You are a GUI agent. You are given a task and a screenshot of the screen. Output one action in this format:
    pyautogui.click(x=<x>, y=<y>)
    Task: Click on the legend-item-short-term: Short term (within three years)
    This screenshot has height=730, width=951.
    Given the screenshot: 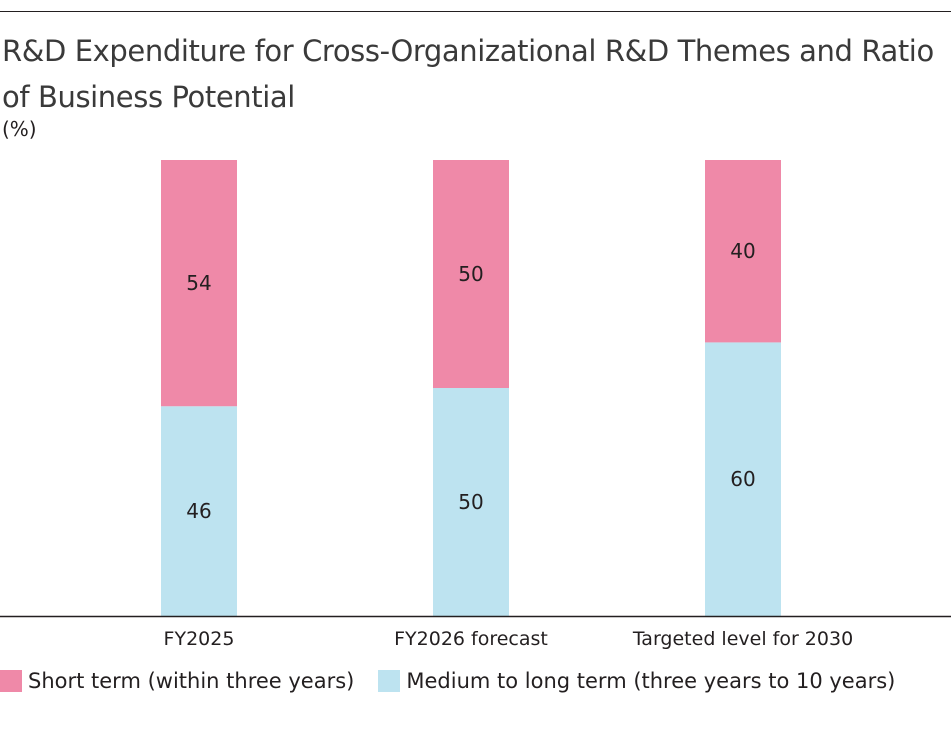 What is the action you would take?
    pyautogui.click(x=177, y=681)
    